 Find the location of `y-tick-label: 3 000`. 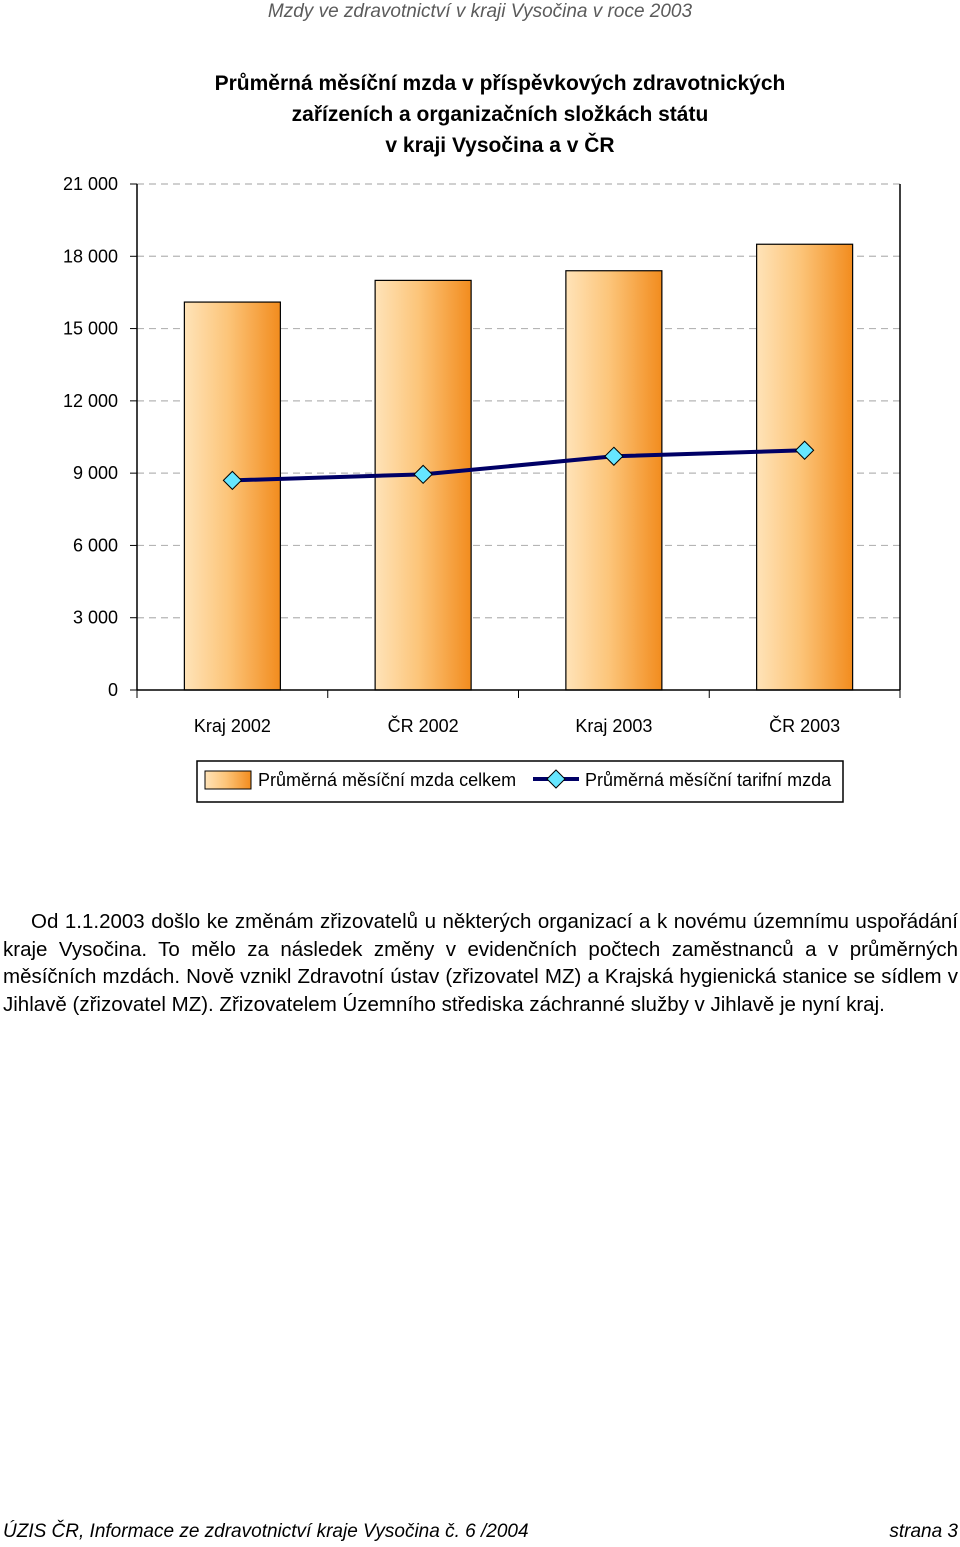

y-tick-label: 3 000 is located at coordinates (95, 618).